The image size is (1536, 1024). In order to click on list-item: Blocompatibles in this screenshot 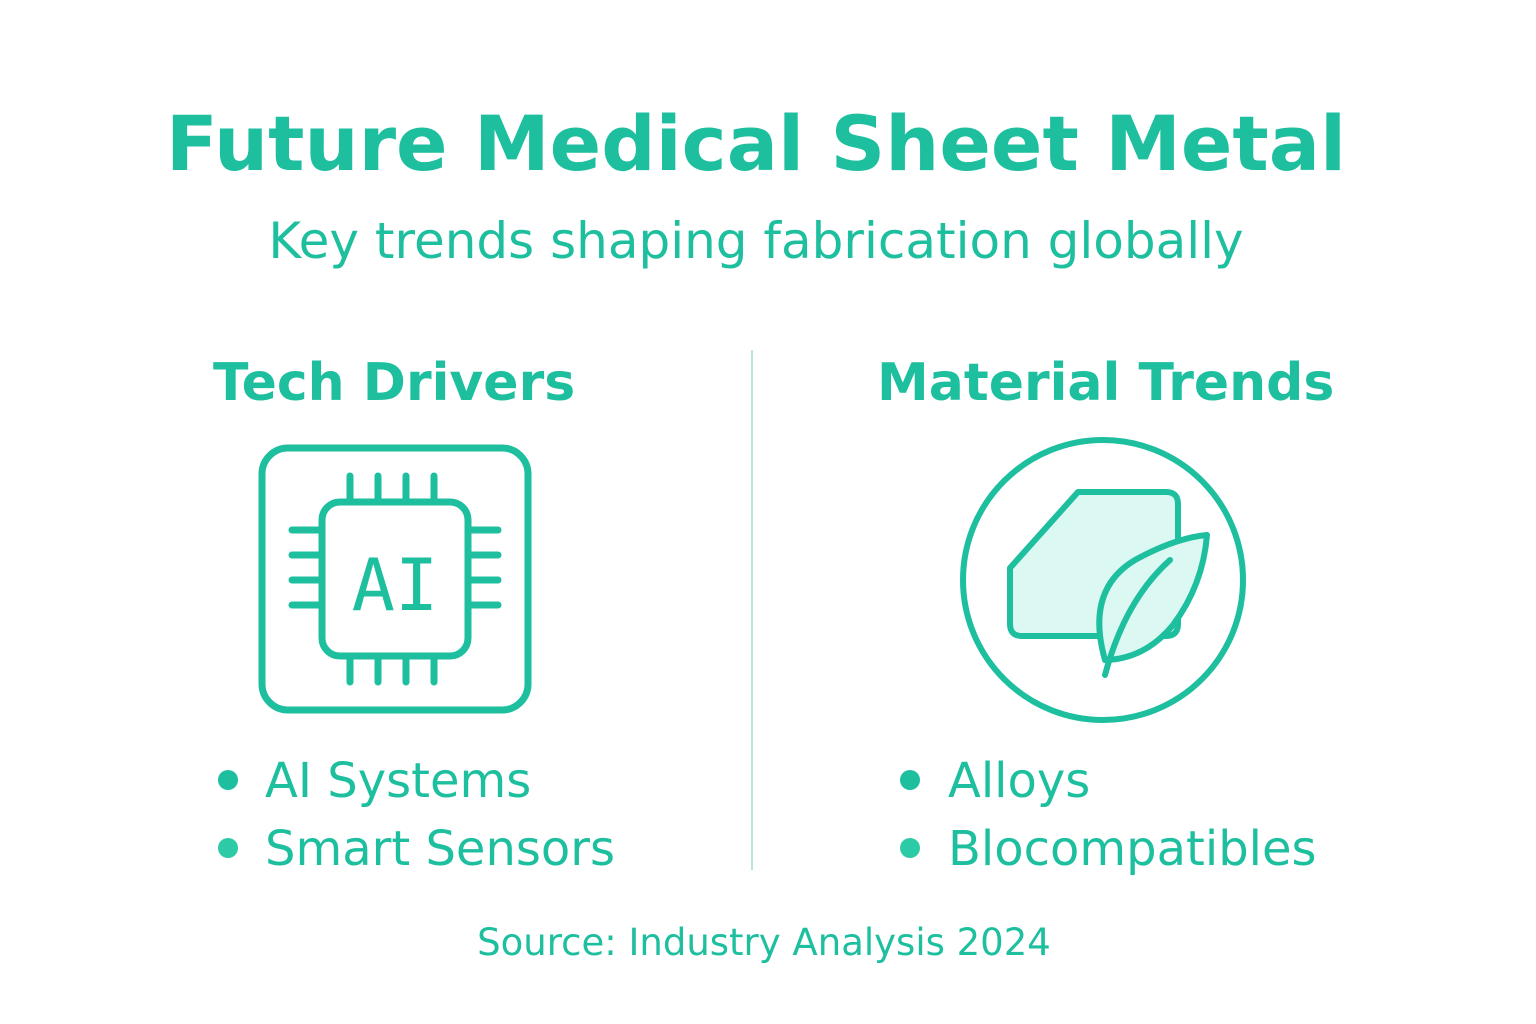, I will do `click(1132, 849)`.